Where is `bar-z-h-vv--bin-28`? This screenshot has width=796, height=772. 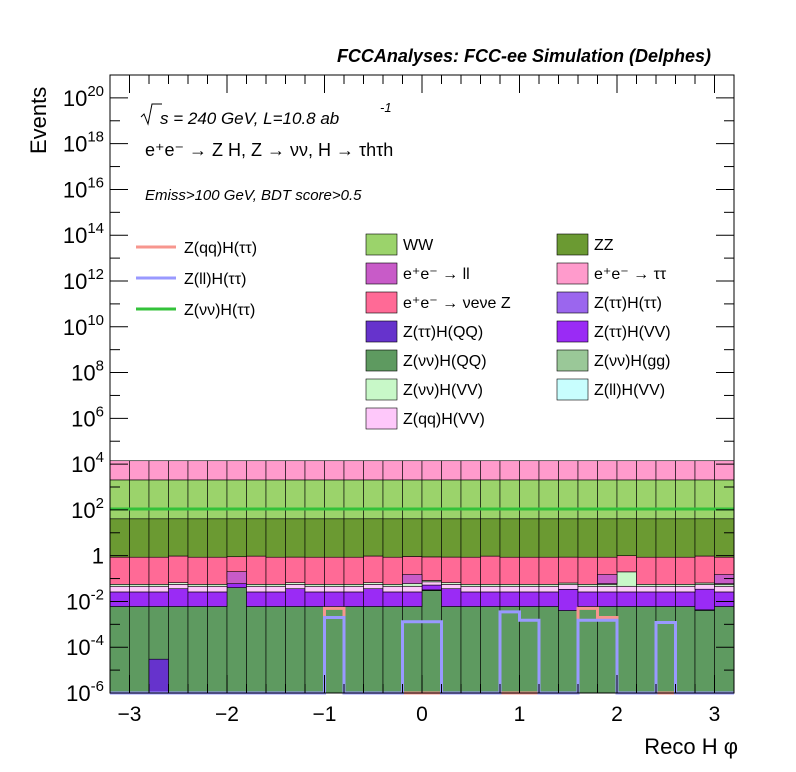 bar-z-h-vv--bin-28 is located at coordinates (665, 599).